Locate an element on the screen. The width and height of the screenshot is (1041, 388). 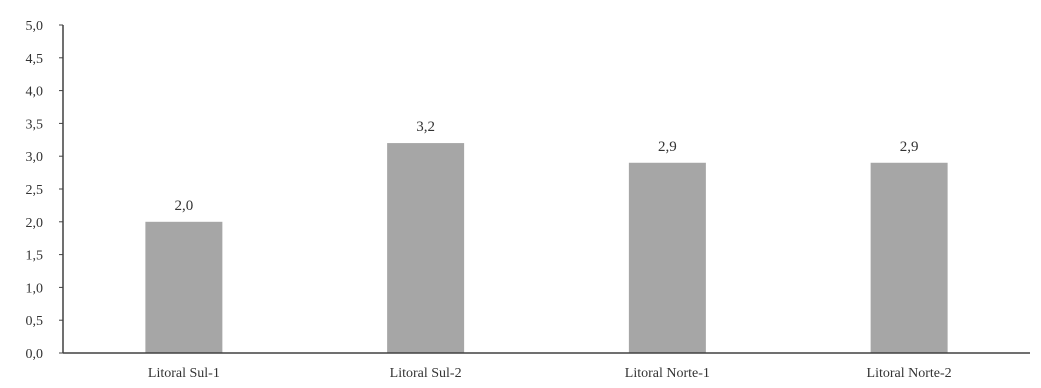
x-tick-label: Litoral Norte-2 is located at coordinates (909, 373).